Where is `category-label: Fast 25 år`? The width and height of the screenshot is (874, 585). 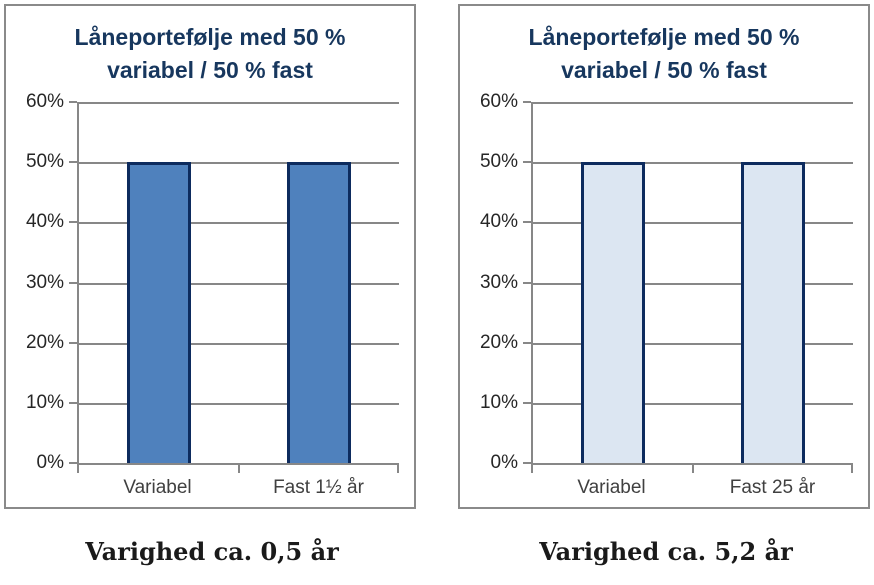
category-label: Fast 25 år is located at coordinates (772, 487).